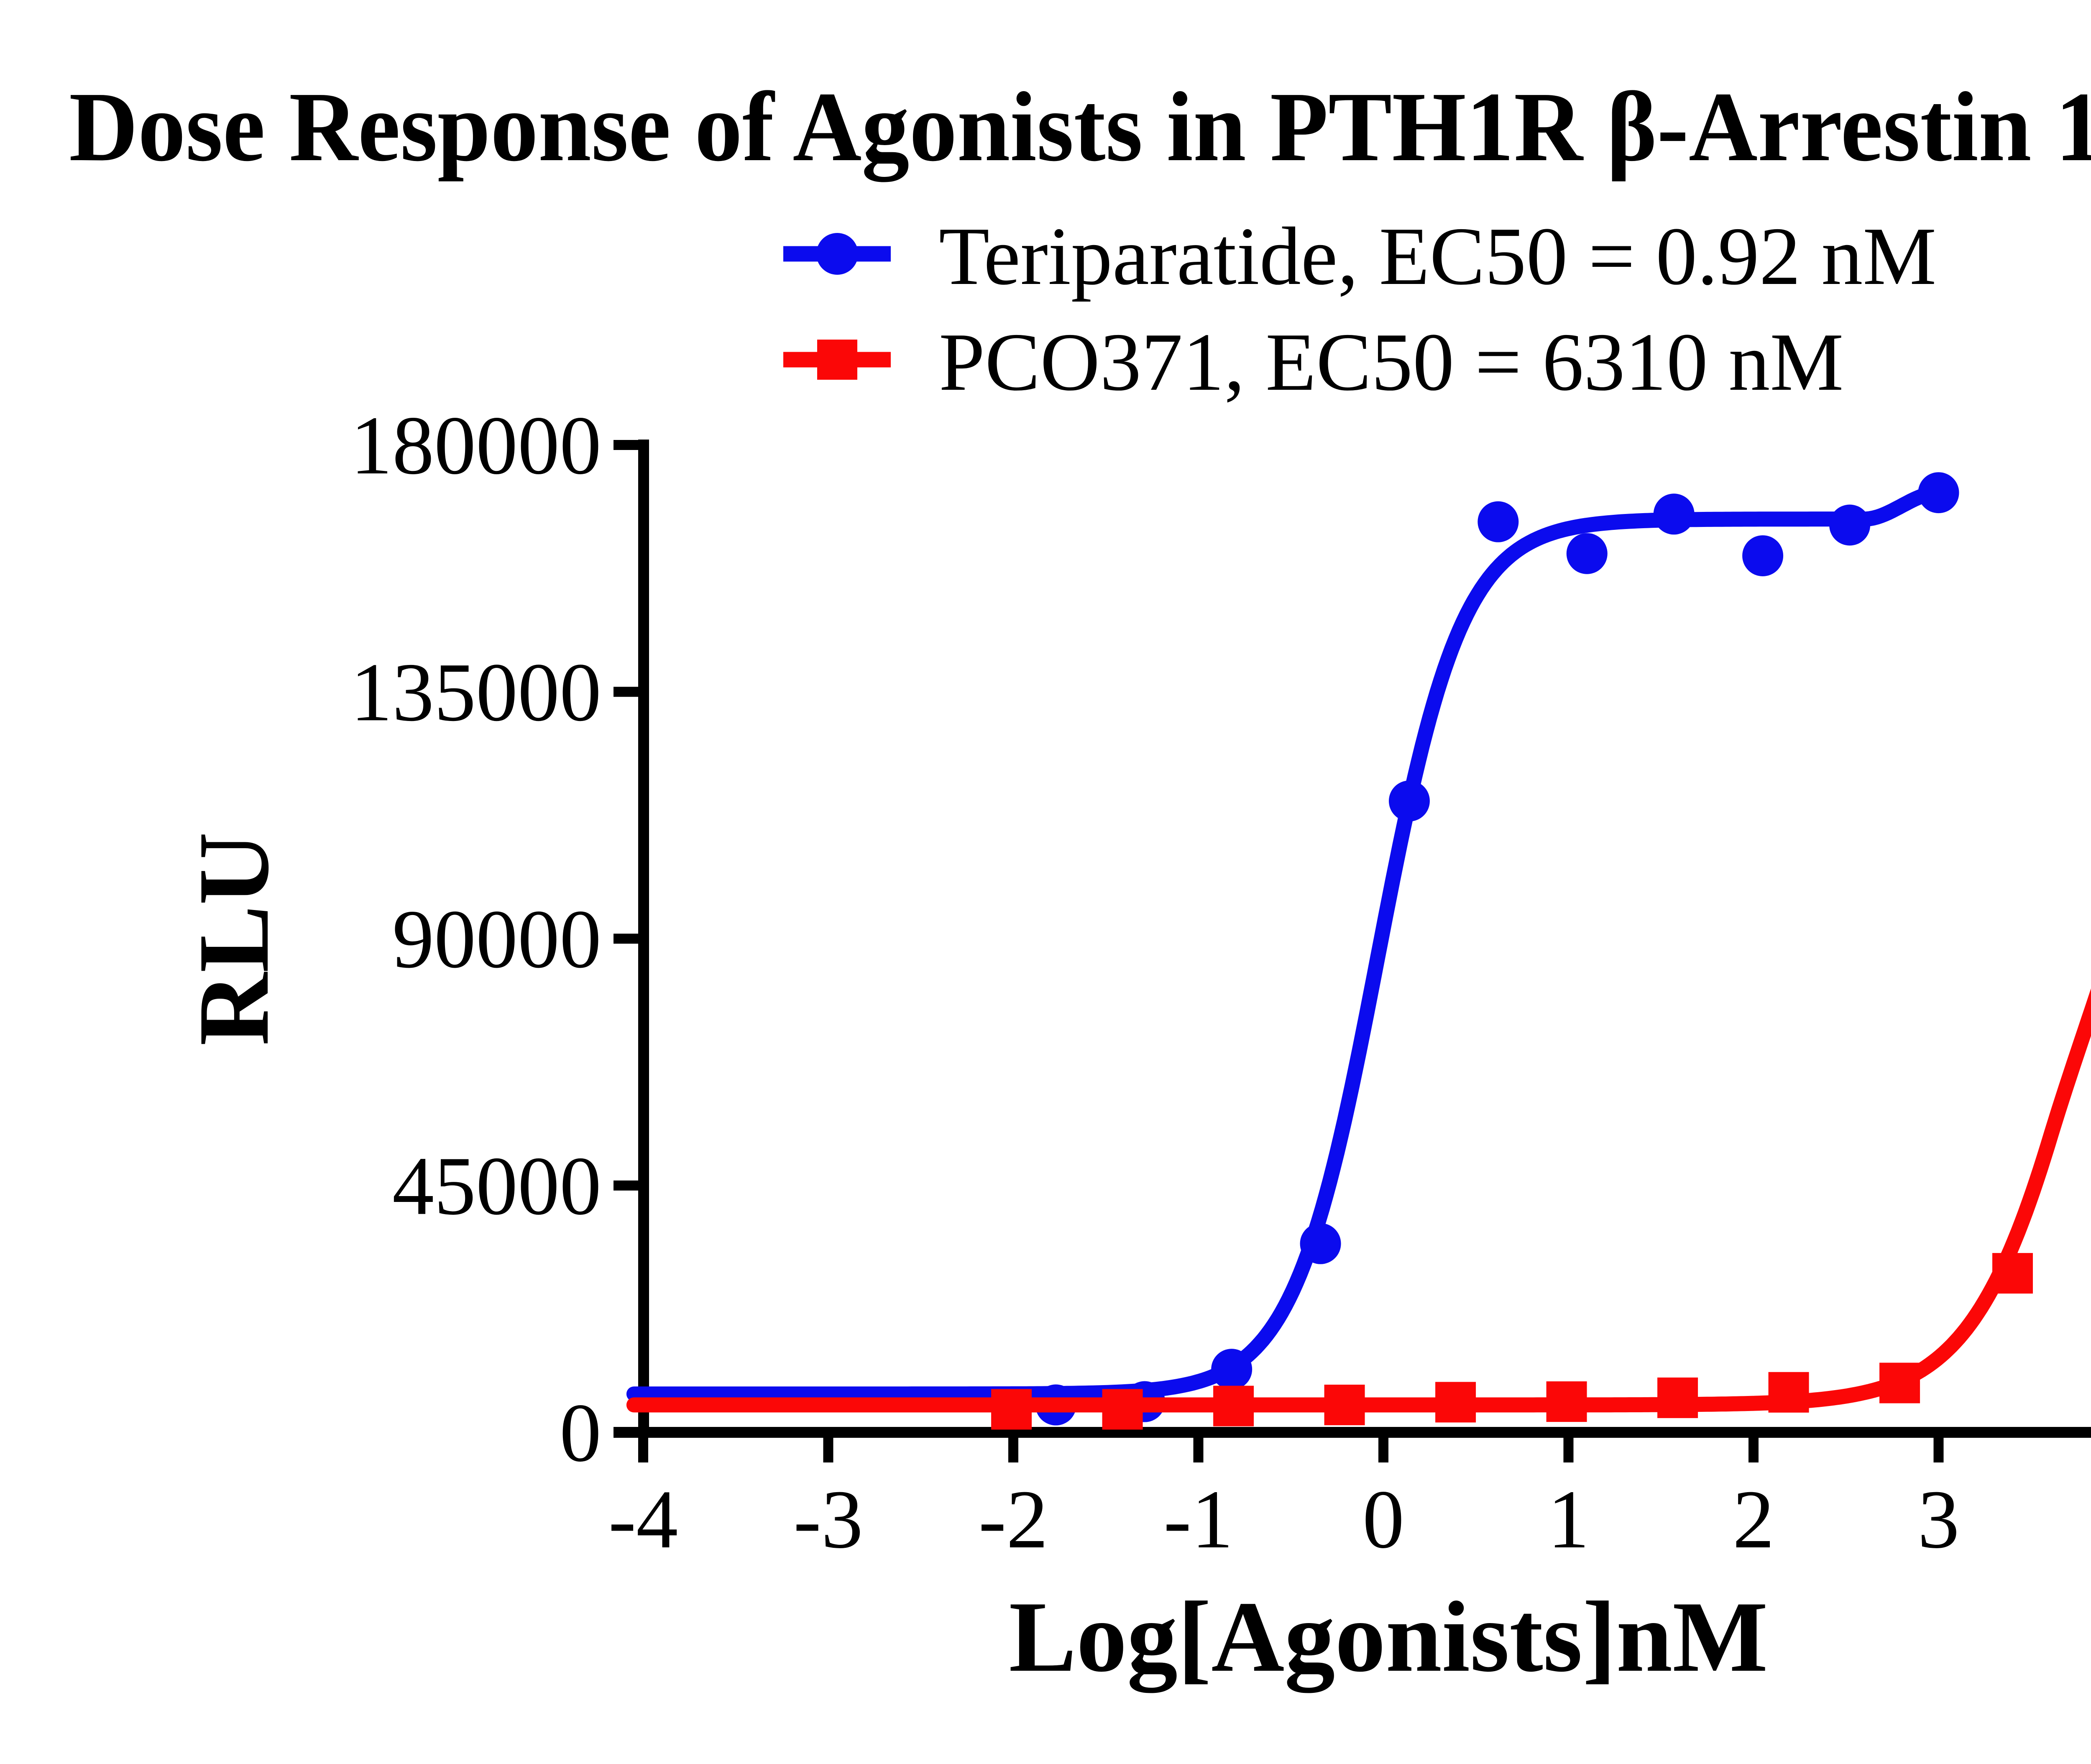 The width and height of the screenshot is (2091, 1764). I want to click on x-tick-label: 3, so click(1939, 1519).